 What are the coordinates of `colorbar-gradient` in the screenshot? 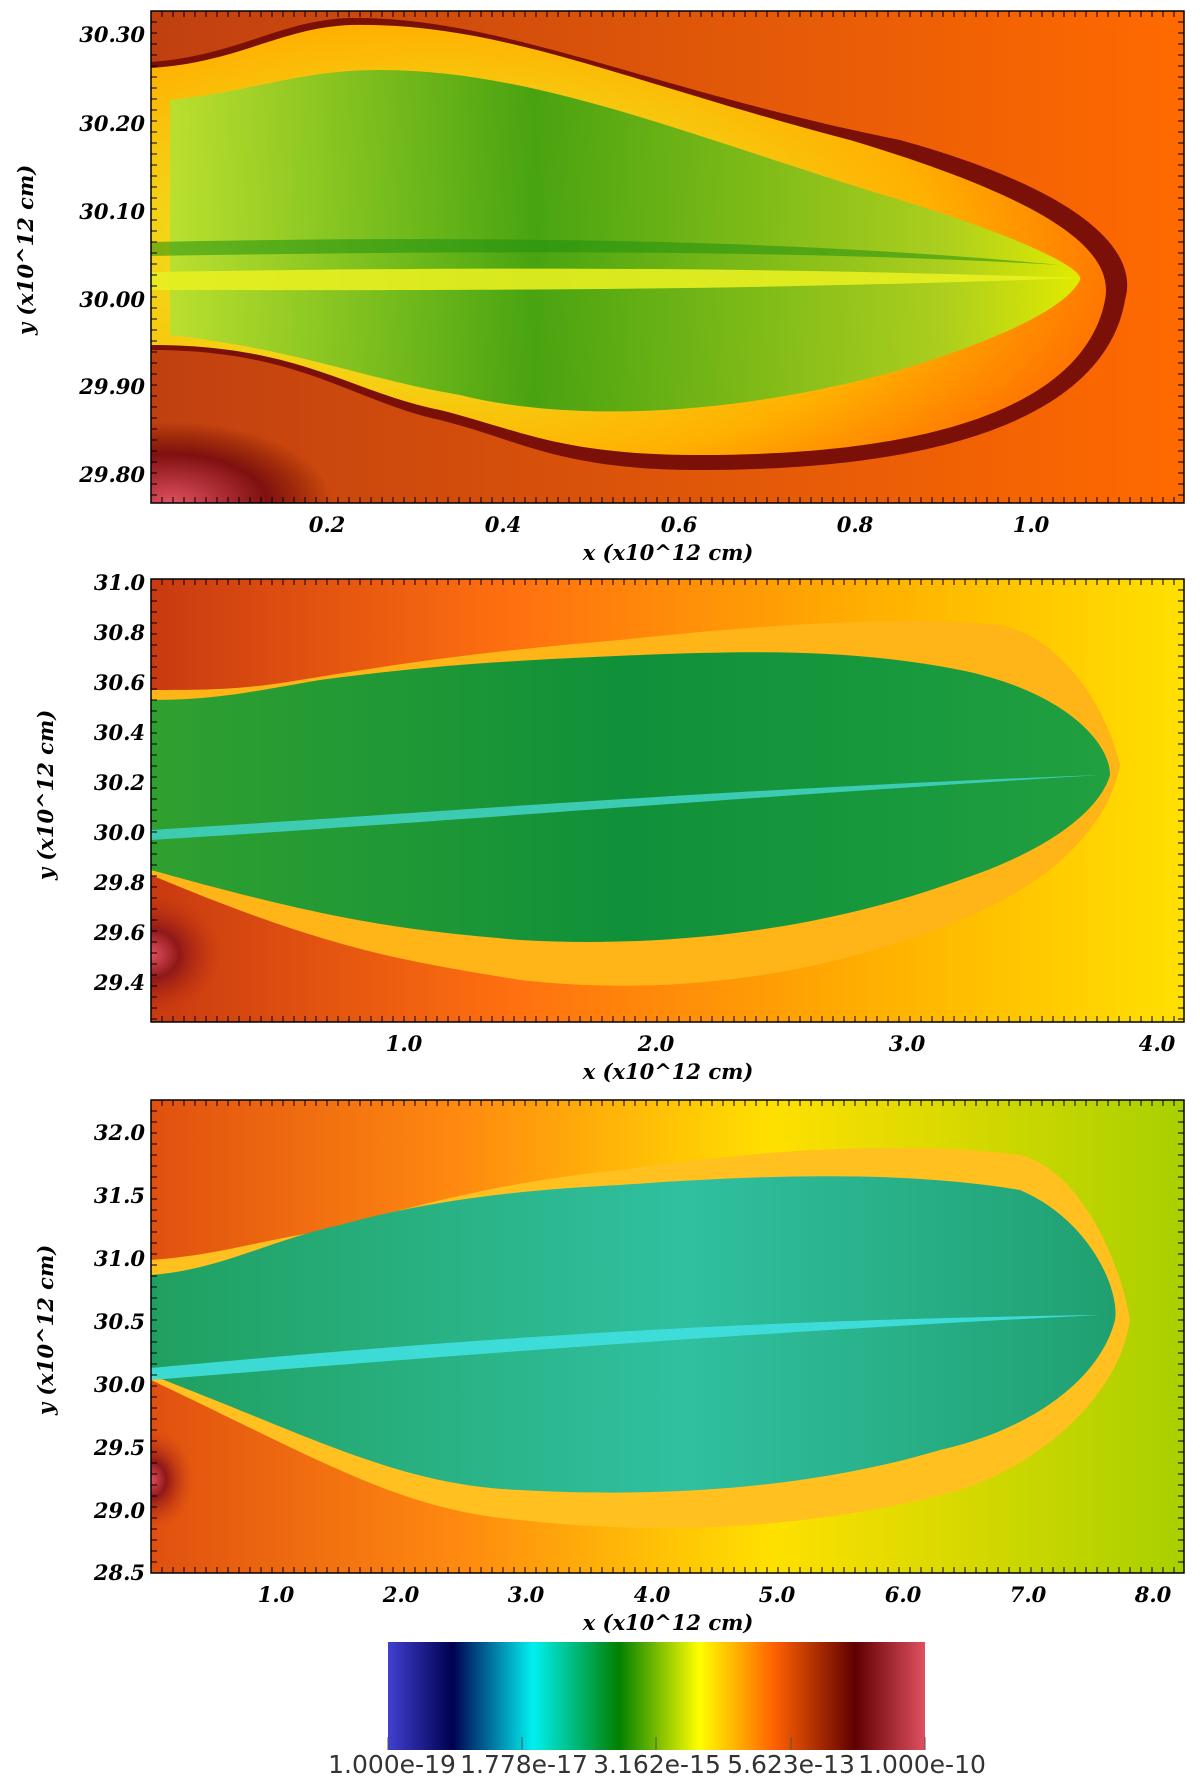 It's located at (656, 1696).